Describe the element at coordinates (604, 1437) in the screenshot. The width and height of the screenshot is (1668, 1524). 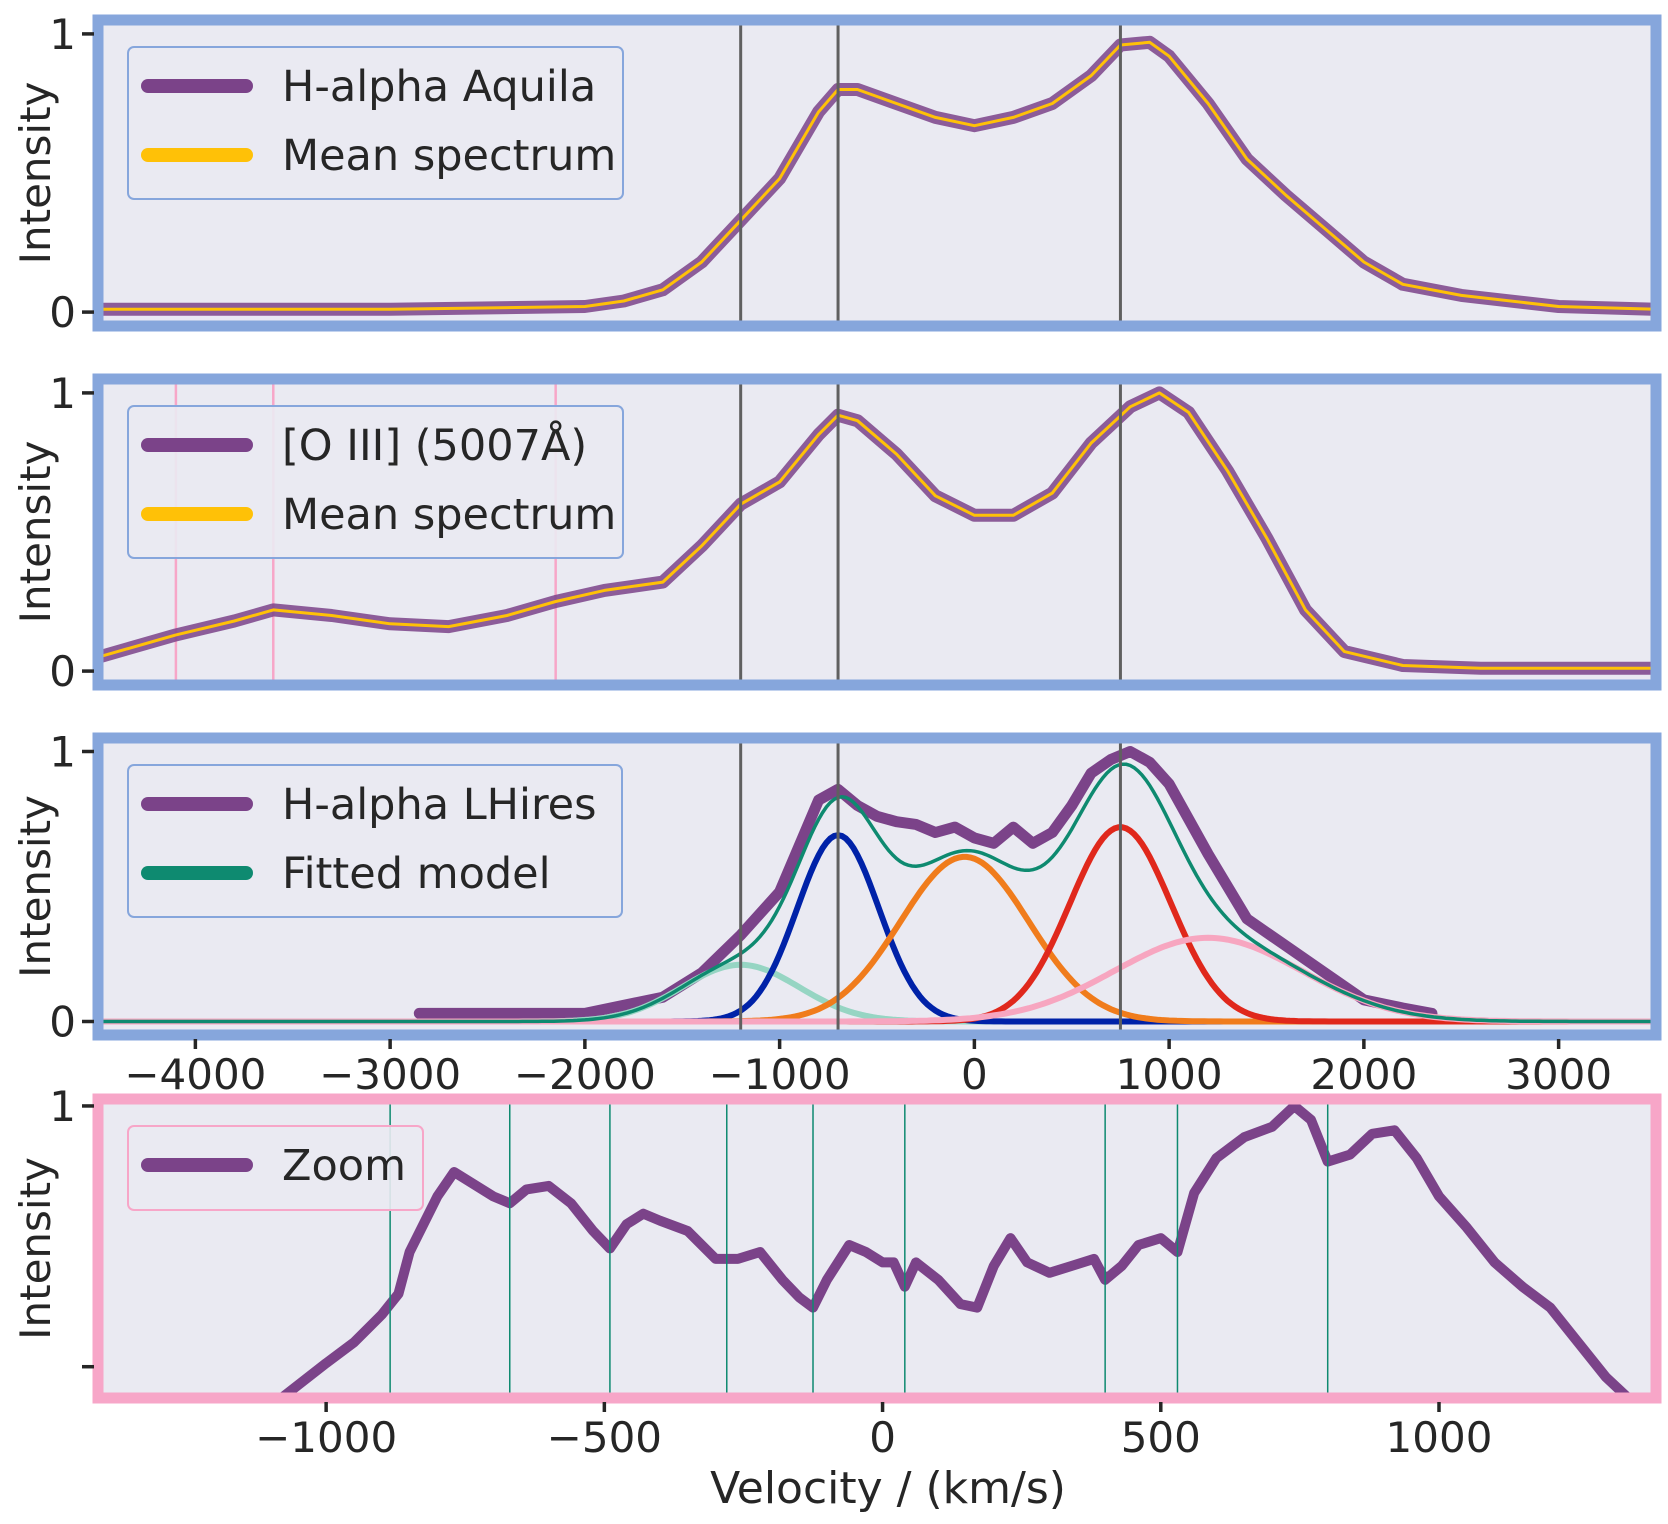
I see `x-tick-label: −500` at that location.